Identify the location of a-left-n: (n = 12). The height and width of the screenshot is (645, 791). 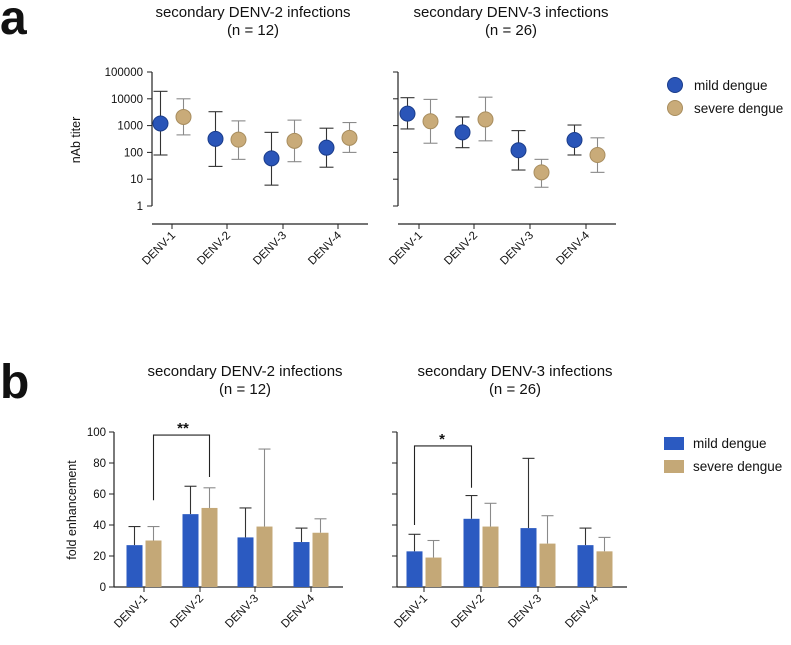
(253, 30).